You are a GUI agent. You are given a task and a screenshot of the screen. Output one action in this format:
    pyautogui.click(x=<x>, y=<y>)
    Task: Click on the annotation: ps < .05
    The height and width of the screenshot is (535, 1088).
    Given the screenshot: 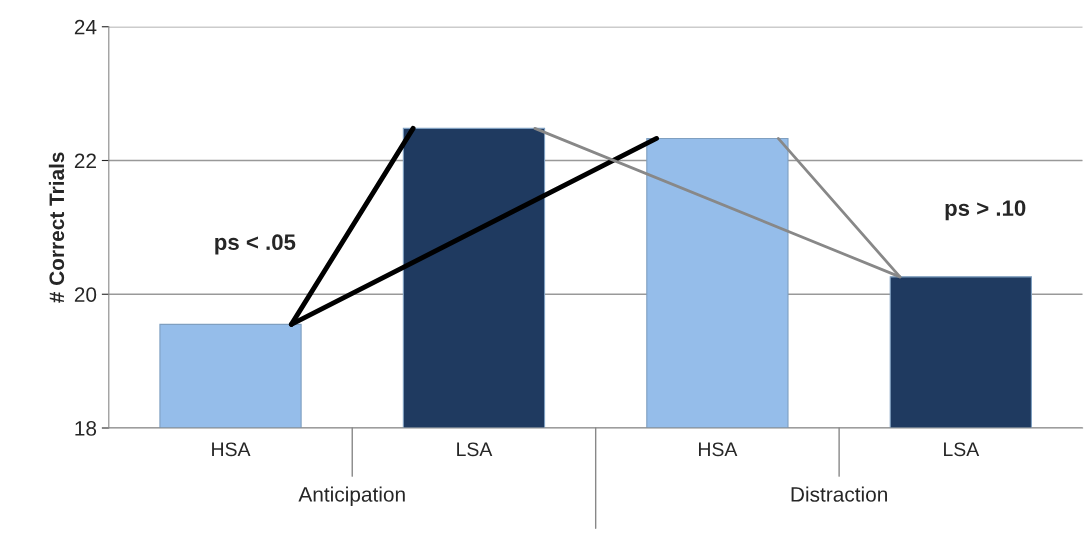 What is the action you would take?
    pyautogui.click(x=255, y=244)
    